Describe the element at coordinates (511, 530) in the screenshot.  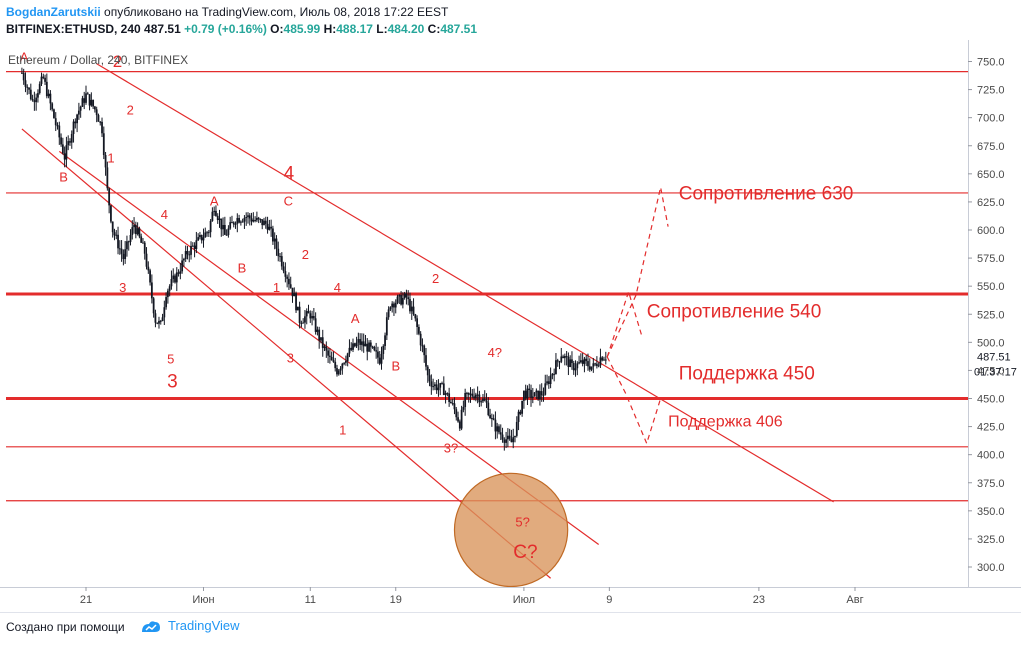
I see `target-zone-circle` at that location.